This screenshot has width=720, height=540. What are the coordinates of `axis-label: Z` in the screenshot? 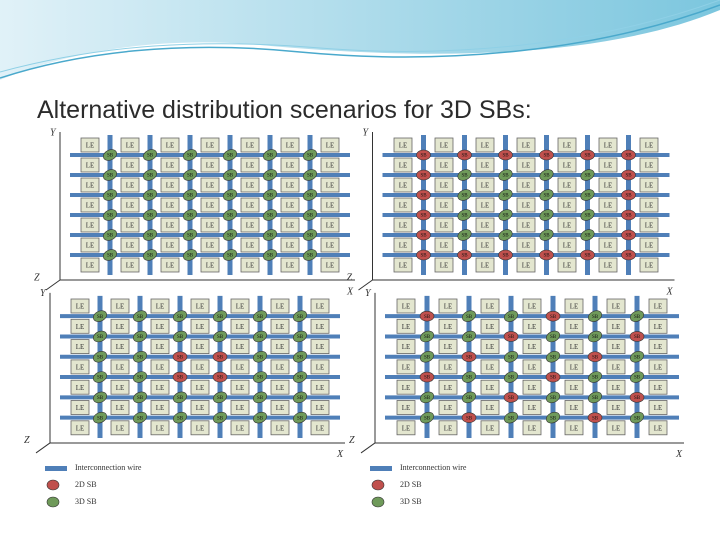 It's located at (352, 440).